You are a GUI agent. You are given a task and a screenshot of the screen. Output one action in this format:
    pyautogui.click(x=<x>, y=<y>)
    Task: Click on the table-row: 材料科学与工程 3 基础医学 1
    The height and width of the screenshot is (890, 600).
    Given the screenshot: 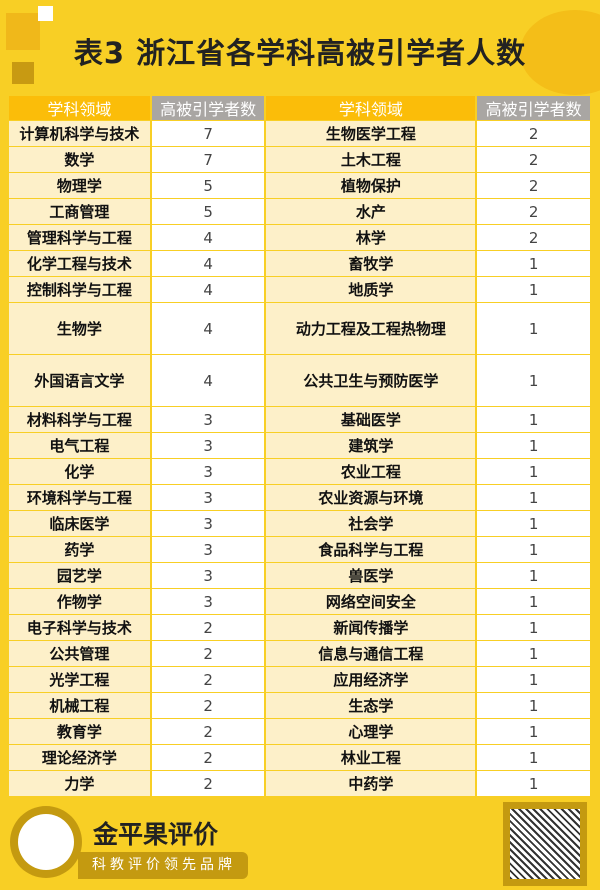 What is the action you would take?
    pyautogui.click(x=299, y=419)
    